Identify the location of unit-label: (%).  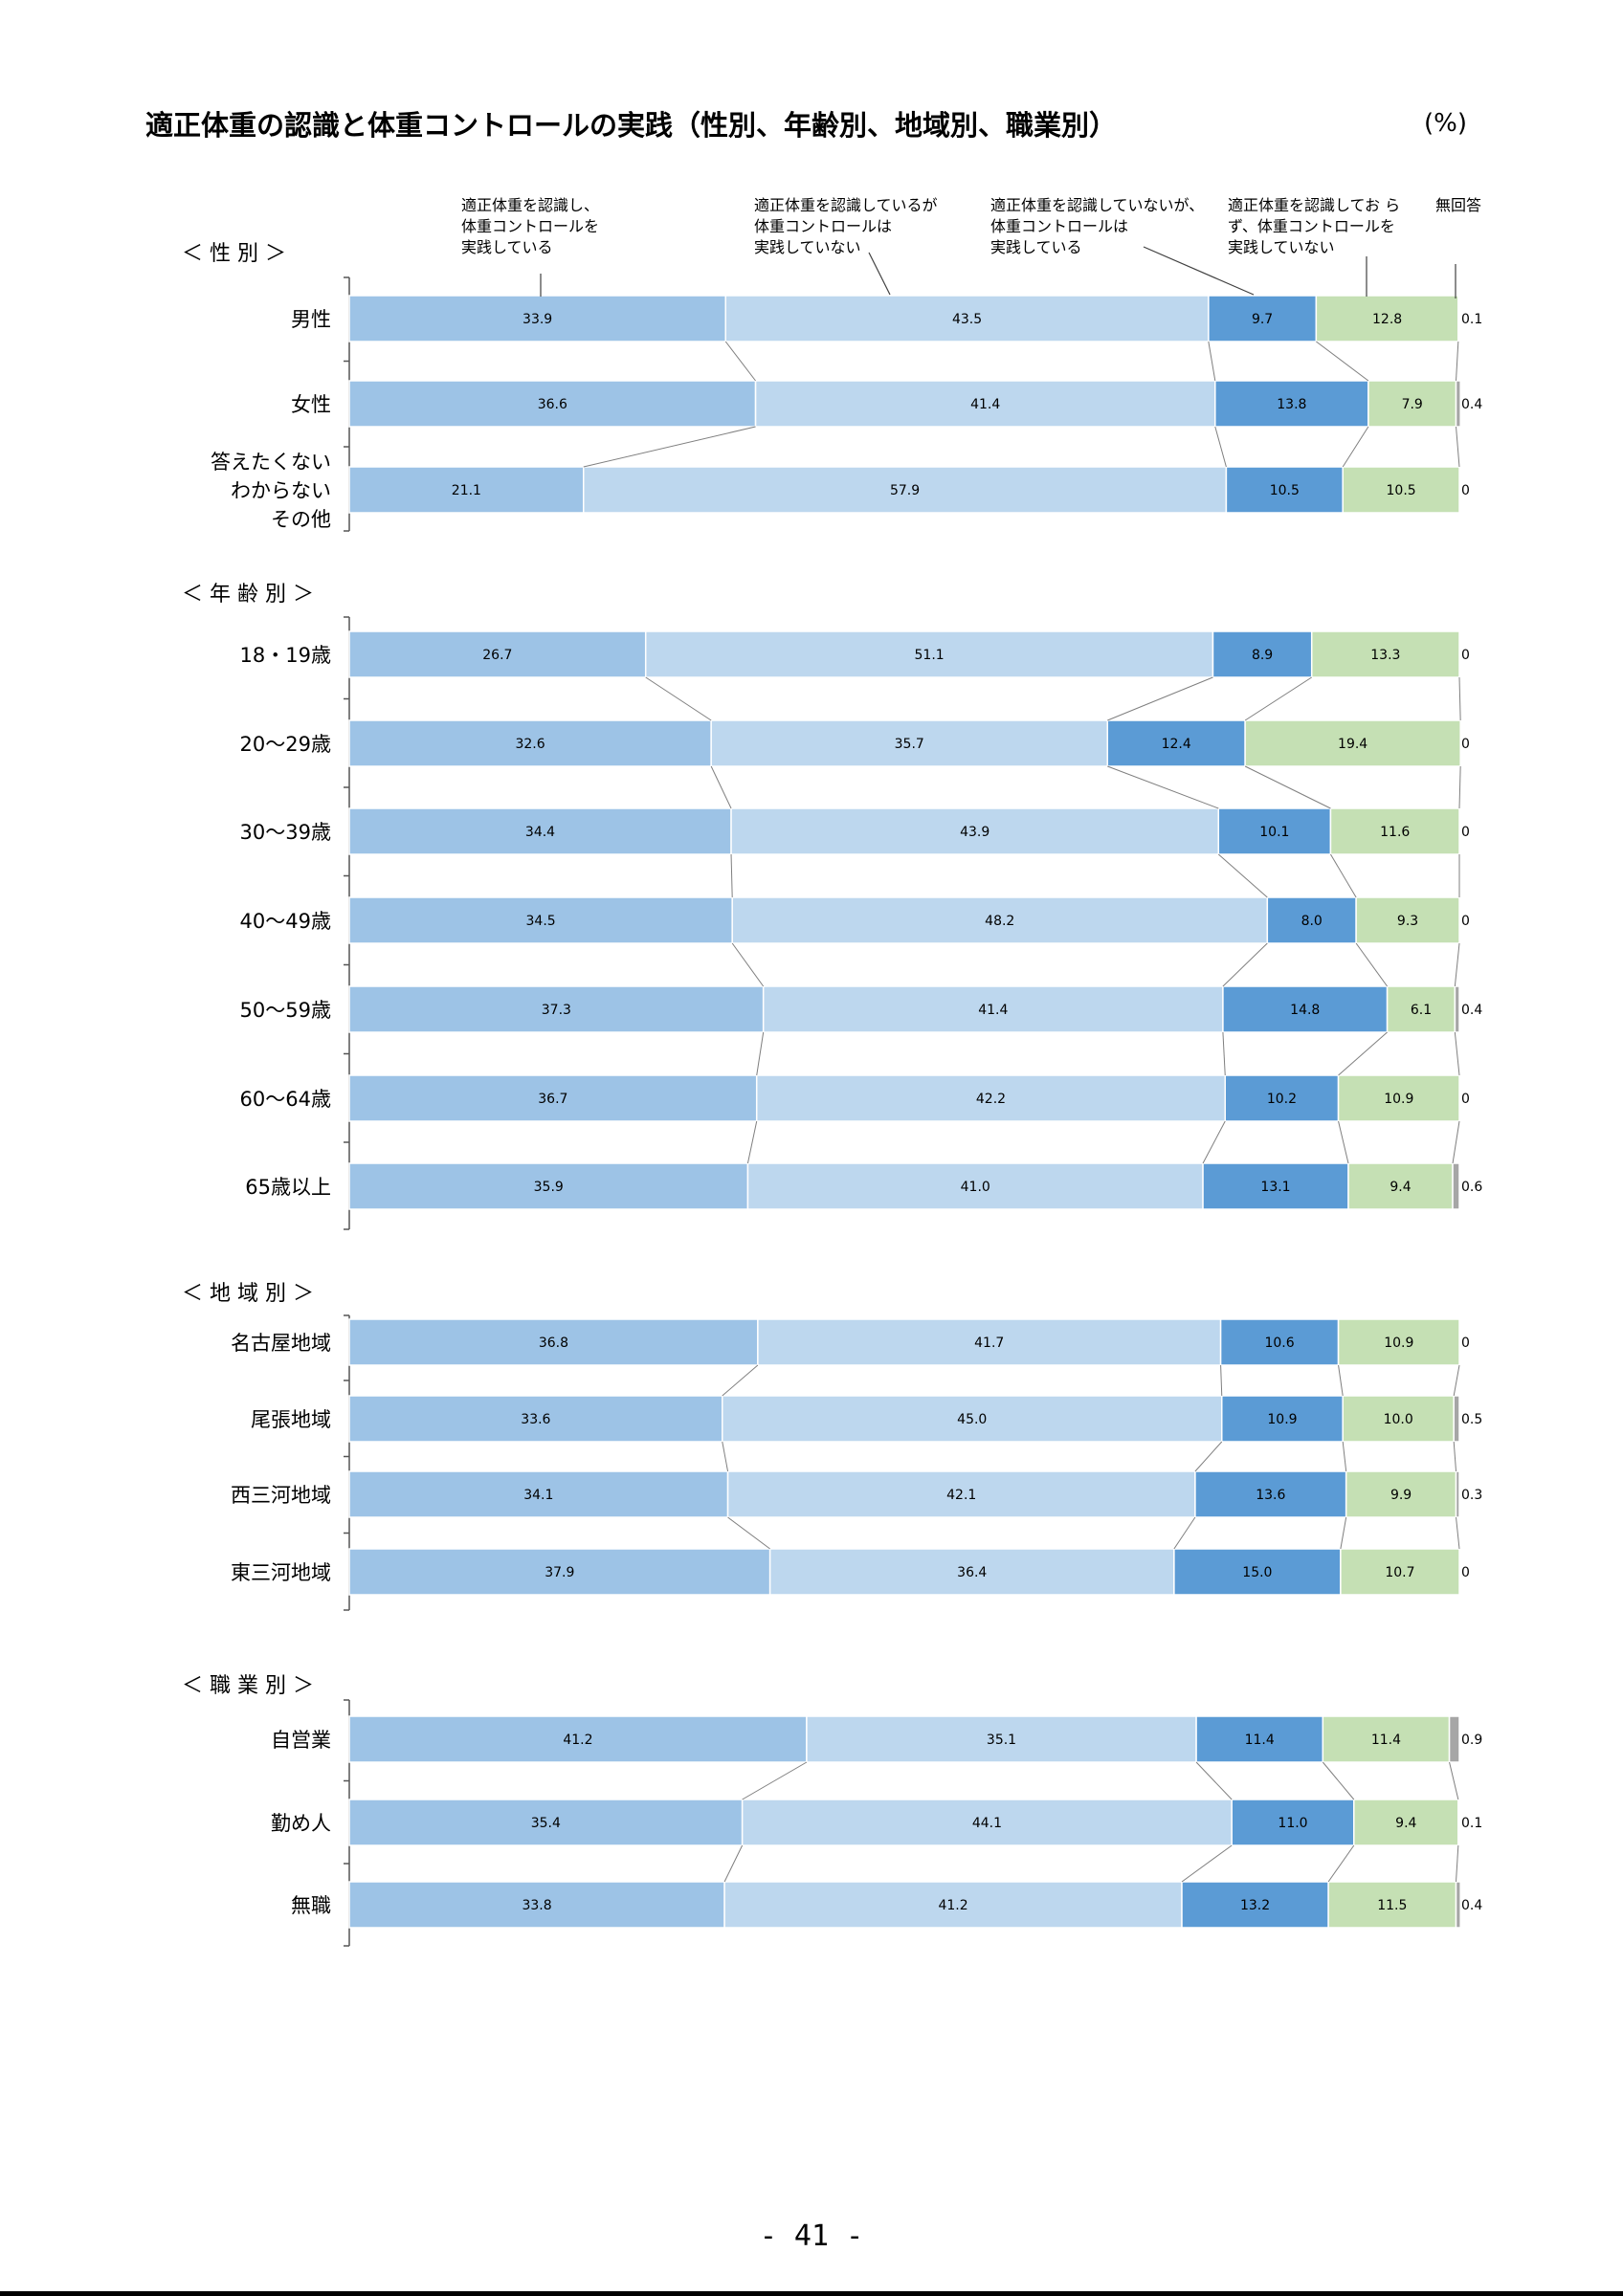
(1445, 124).